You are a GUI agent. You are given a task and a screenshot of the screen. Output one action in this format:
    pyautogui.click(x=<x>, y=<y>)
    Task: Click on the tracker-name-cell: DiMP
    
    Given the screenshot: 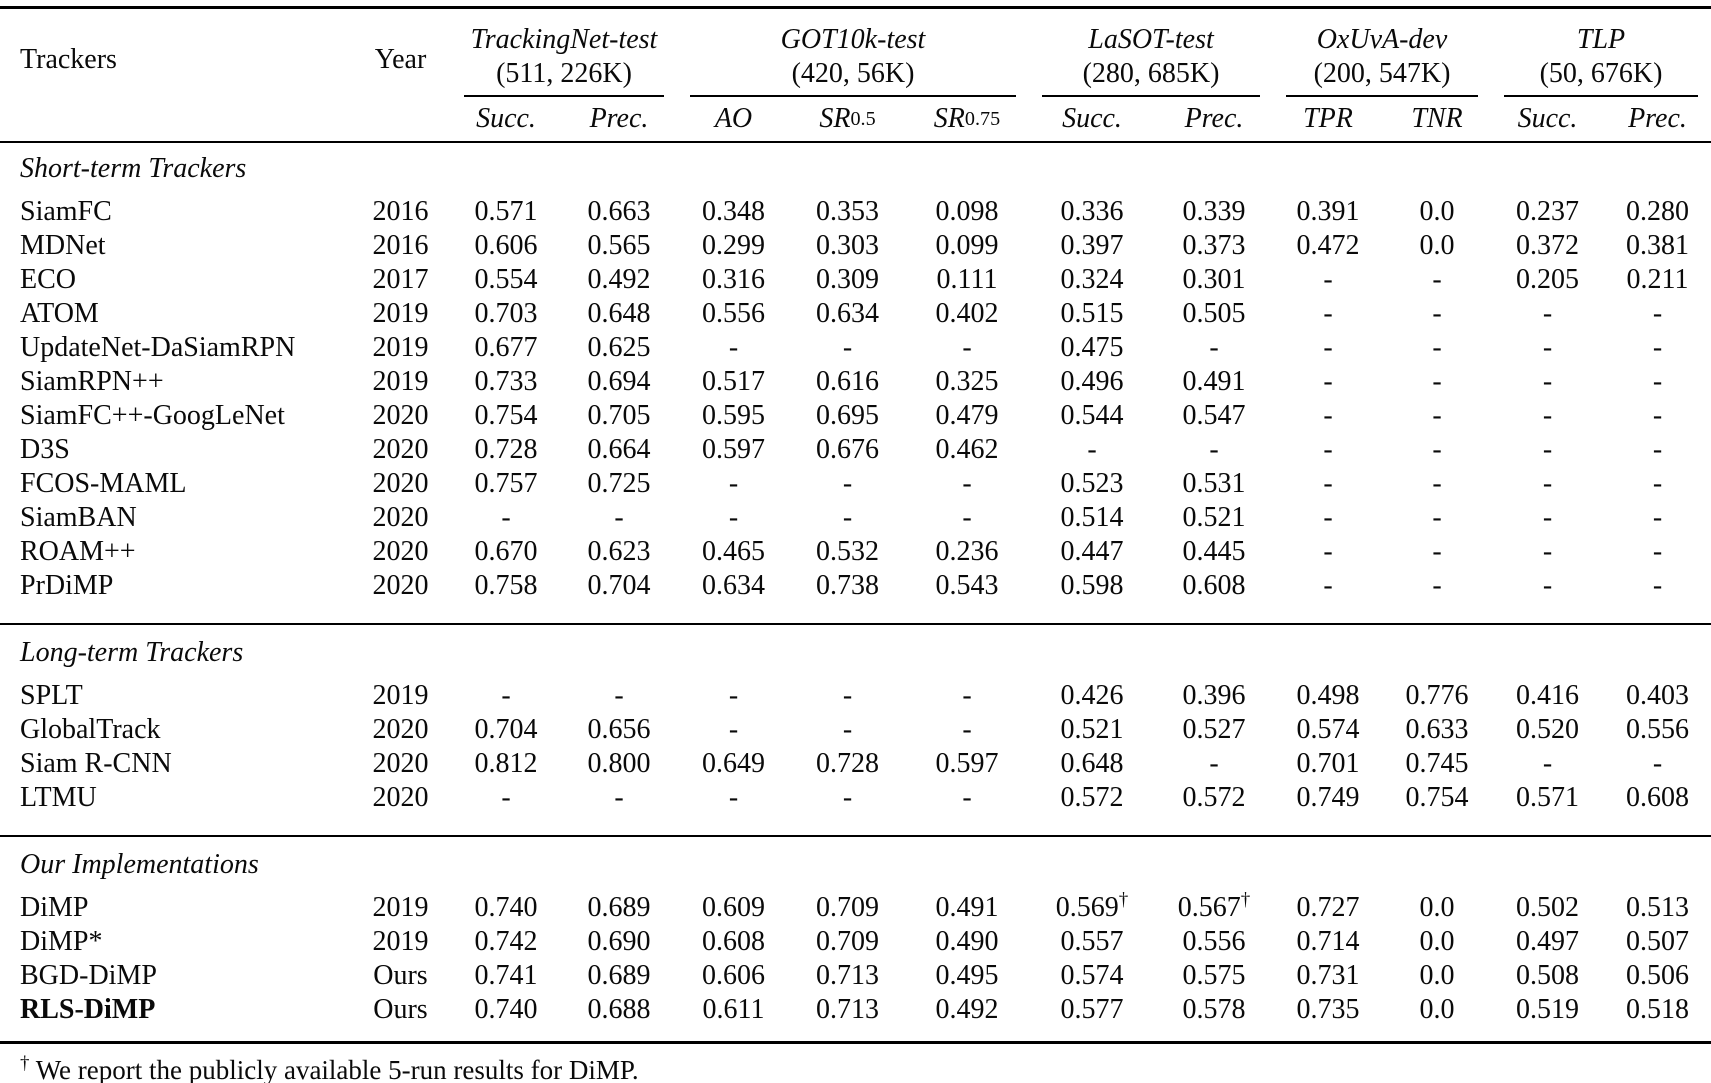 What is the action you would take?
    pyautogui.click(x=54, y=907)
    